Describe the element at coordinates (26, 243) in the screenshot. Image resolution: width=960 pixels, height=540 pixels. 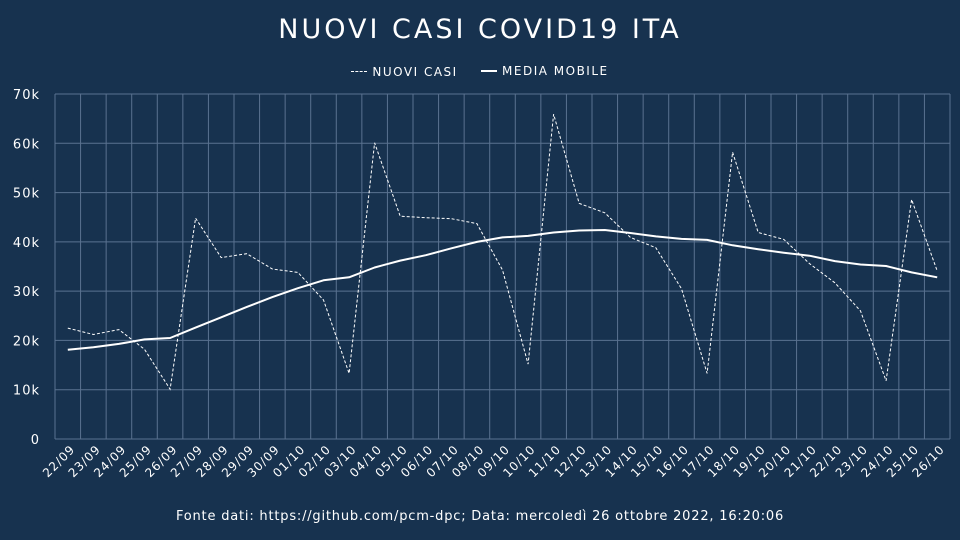
I see `y-tick-label: 40k` at that location.